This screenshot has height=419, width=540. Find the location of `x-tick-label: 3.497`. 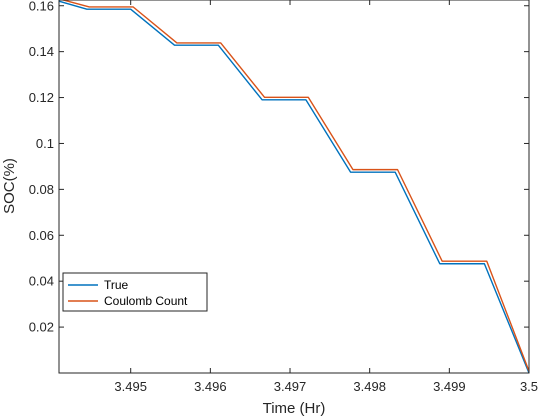

x-tick-label: 3.497 is located at coordinates (290, 386).